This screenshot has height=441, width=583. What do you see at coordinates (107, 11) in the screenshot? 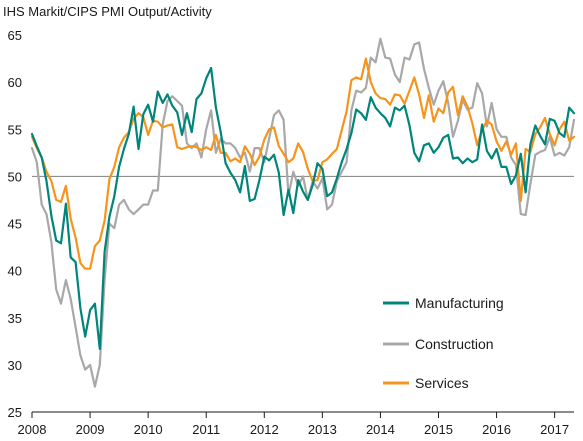
I see `chart-title: IHS Markit/CIPS PMI Output/Activity` at bounding box center [107, 11].